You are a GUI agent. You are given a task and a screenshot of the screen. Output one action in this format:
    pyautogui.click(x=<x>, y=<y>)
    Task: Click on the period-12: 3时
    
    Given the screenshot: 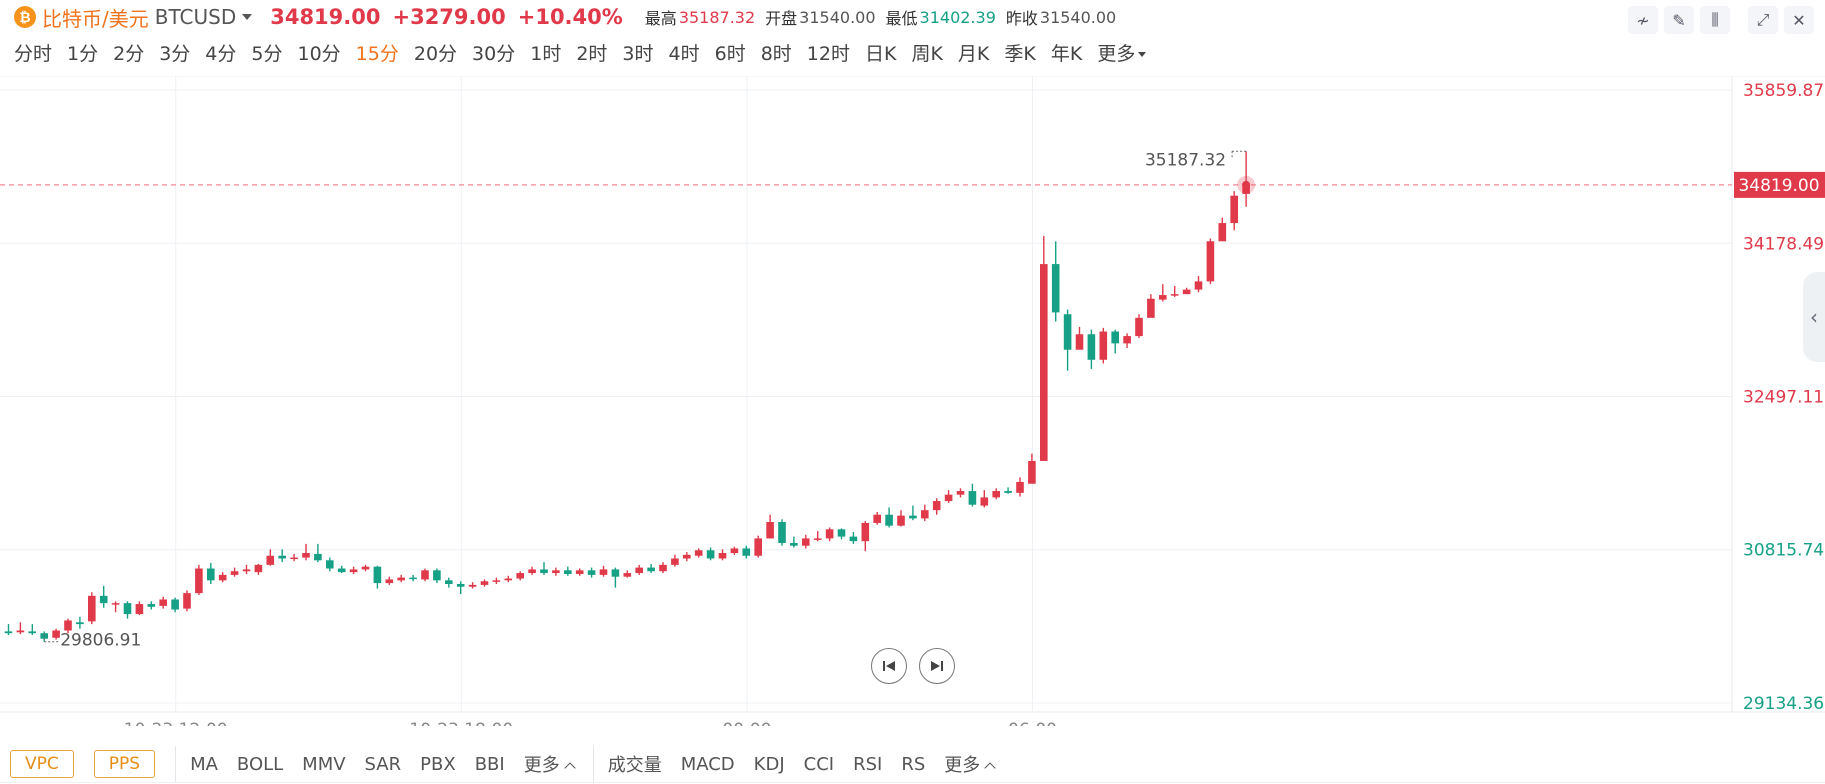 What is the action you would take?
    pyautogui.click(x=638, y=53)
    